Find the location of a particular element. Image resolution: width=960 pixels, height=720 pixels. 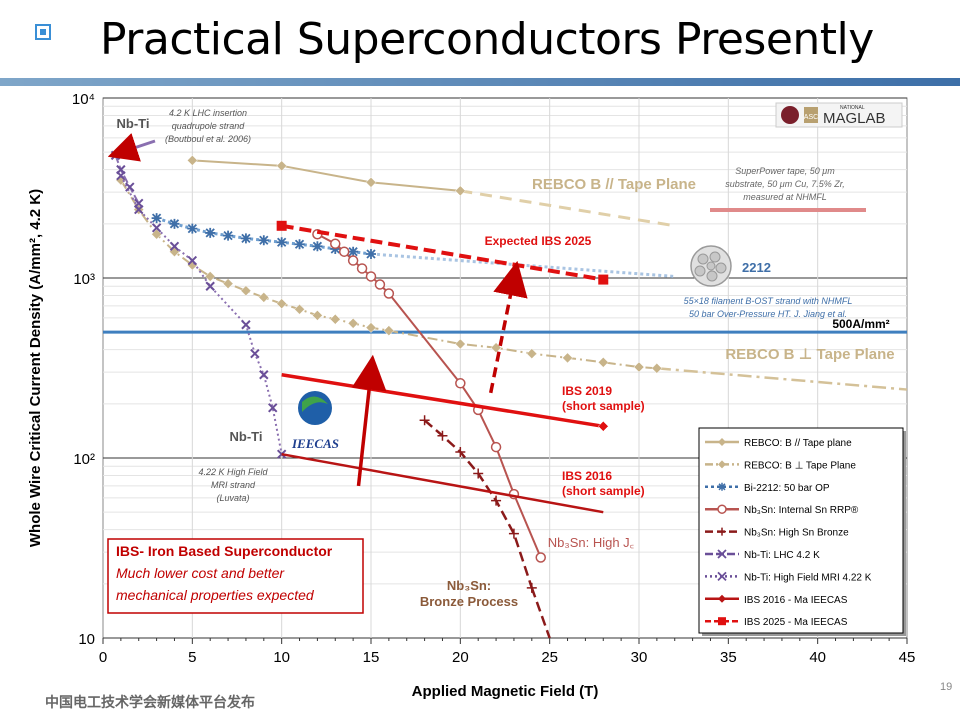

nbti-lhc-label: Nb-Ti is located at coordinates (133, 123).